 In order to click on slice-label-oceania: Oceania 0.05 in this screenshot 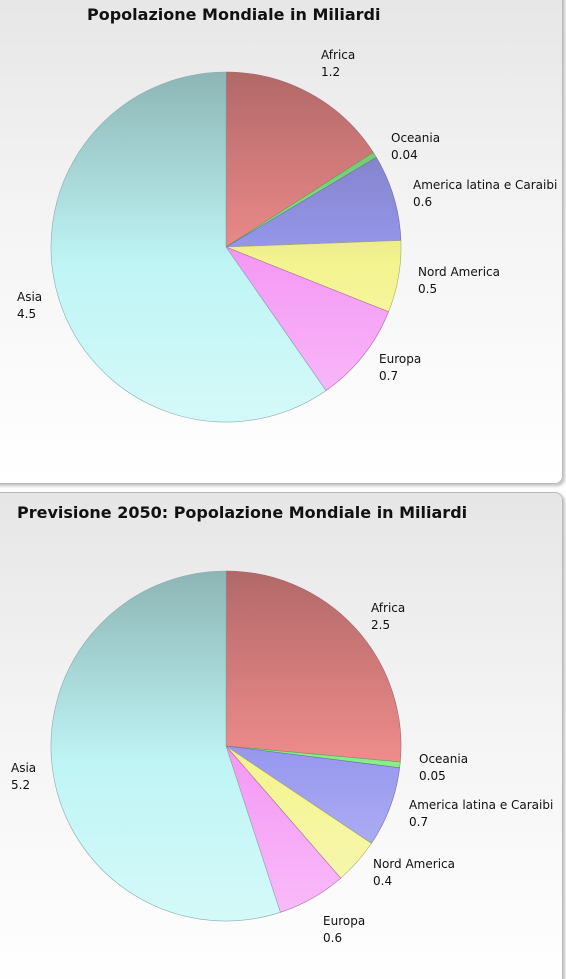, I will do `click(443, 767)`.